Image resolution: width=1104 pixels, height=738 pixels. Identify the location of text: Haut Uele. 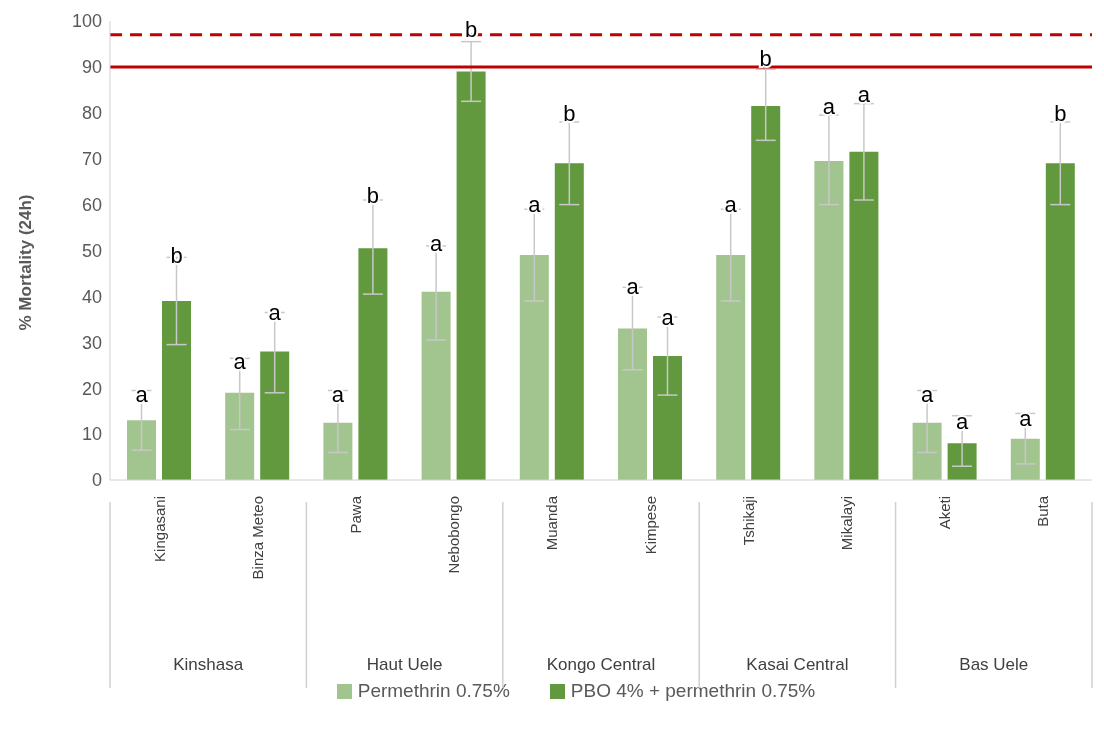
(404, 664).